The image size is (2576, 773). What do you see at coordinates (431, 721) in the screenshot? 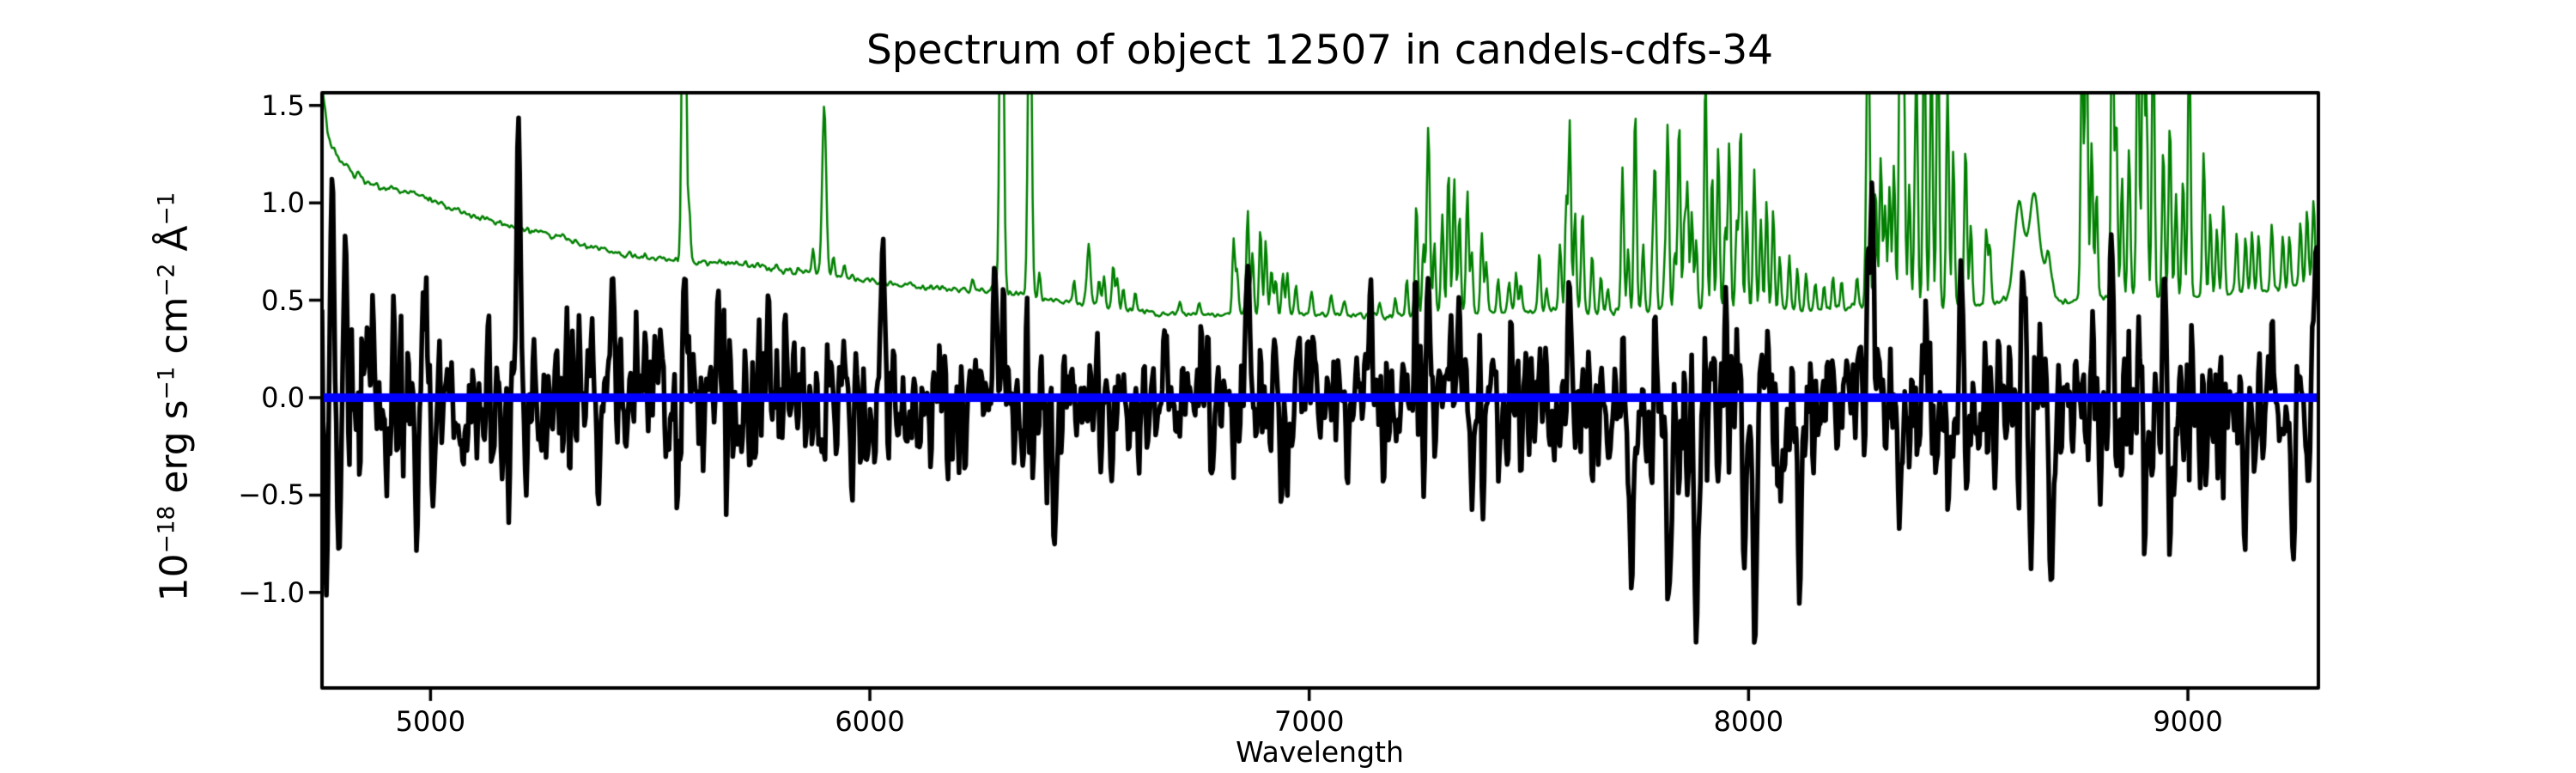
I see `x-tick-label: 5000` at bounding box center [431, 721].